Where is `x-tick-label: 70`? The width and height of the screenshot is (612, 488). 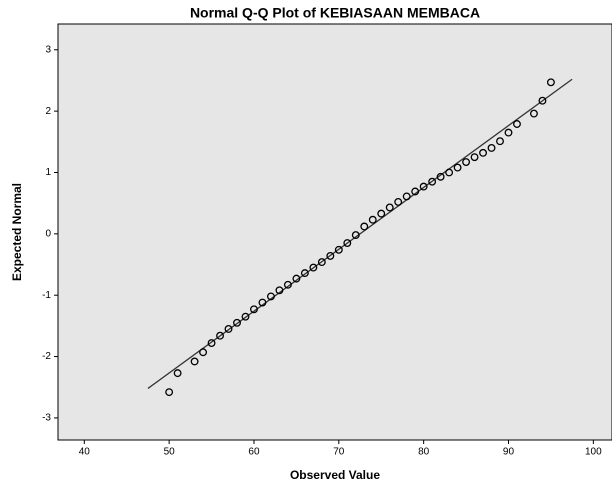
x-tick-label: 70 is located at coordinates (339, 452).